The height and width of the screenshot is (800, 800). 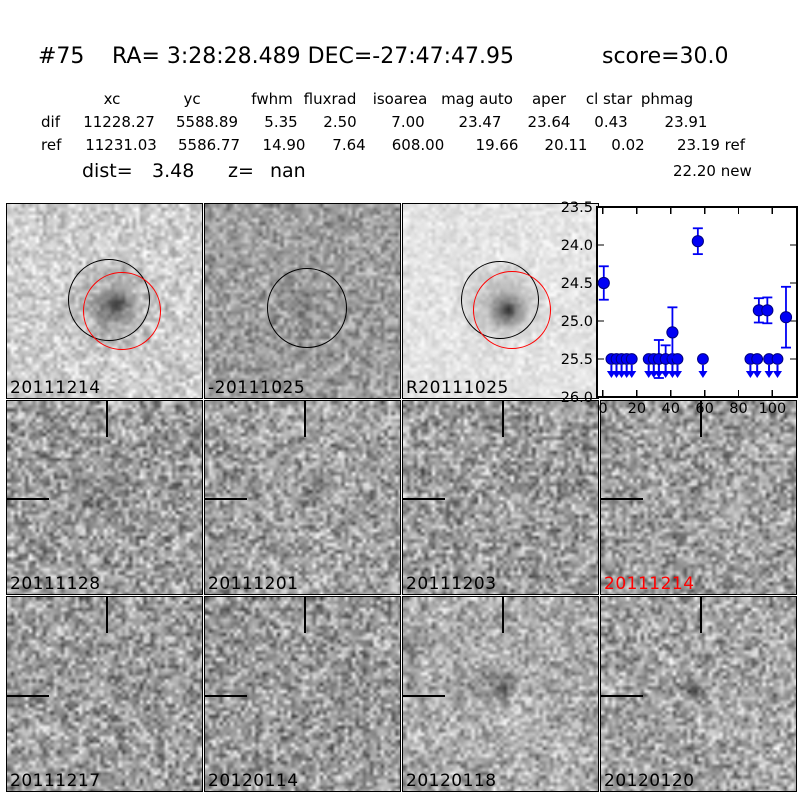 What do you see at coordinates (577, 322) in the screenshot?
I see `y-axis-tick-label: 25.0` at bounding box center [577, 322].